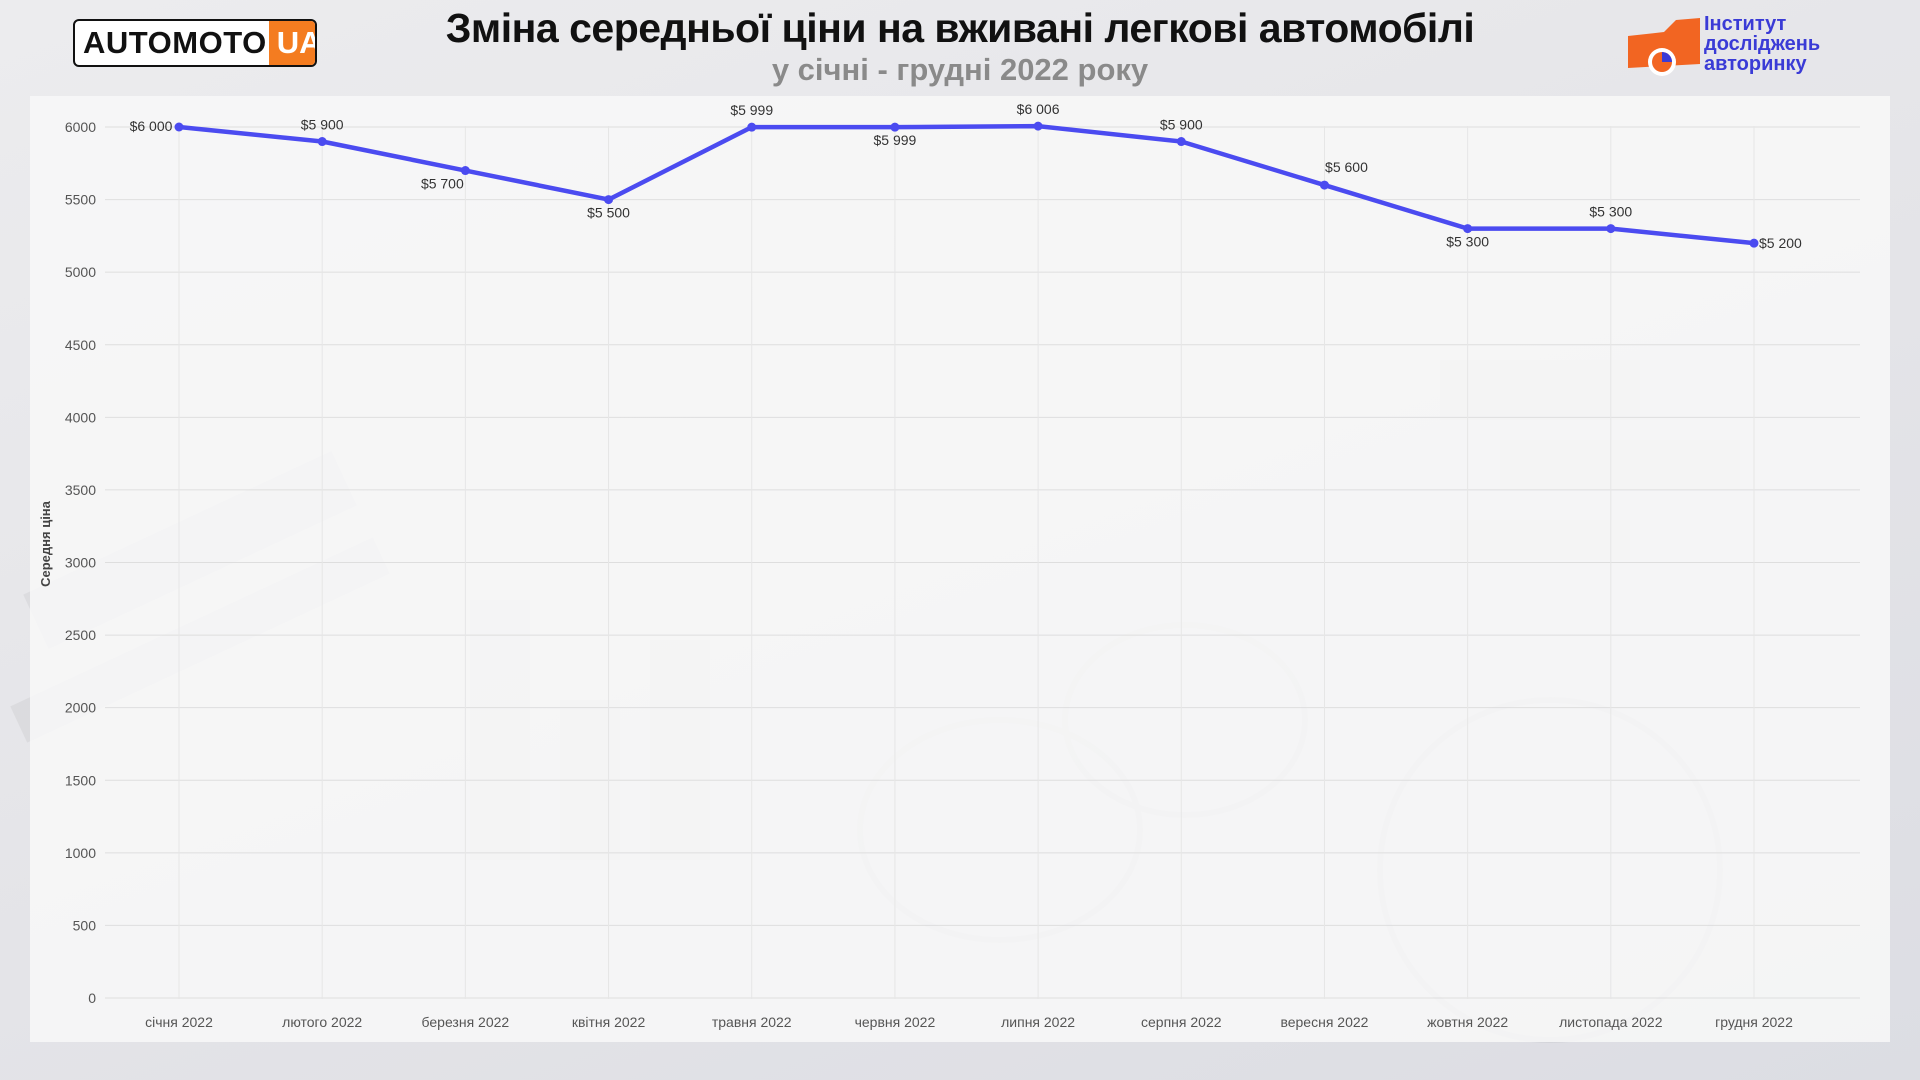  What do you see at coordinates (80, 272) in the screenshot?
I see `y-tick-label: 5000` at bounding box center [80, 272].